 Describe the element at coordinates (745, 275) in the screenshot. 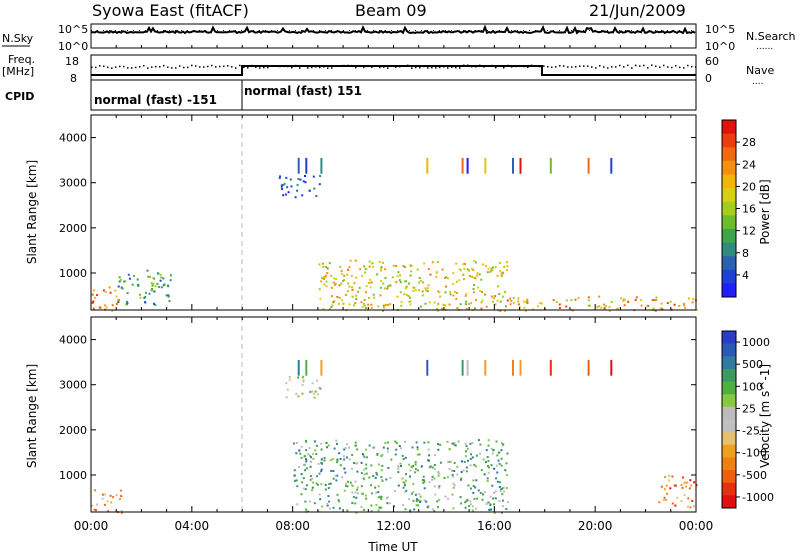

I see `power-colorbar-tick-label-0: 4` at that location.